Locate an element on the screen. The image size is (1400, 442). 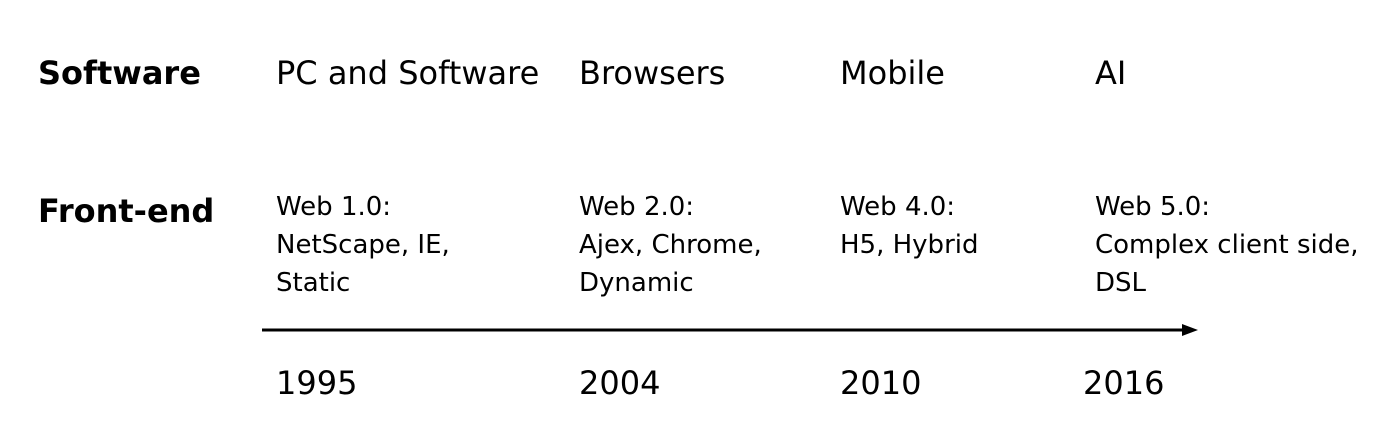
frontend-line: NetScape, IE, is located at coordinates (363, 245).